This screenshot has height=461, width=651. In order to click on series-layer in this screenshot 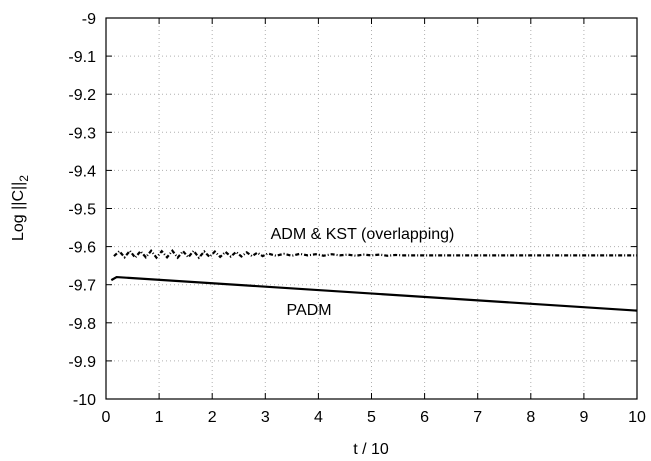, I will do `click(374, 280)`.